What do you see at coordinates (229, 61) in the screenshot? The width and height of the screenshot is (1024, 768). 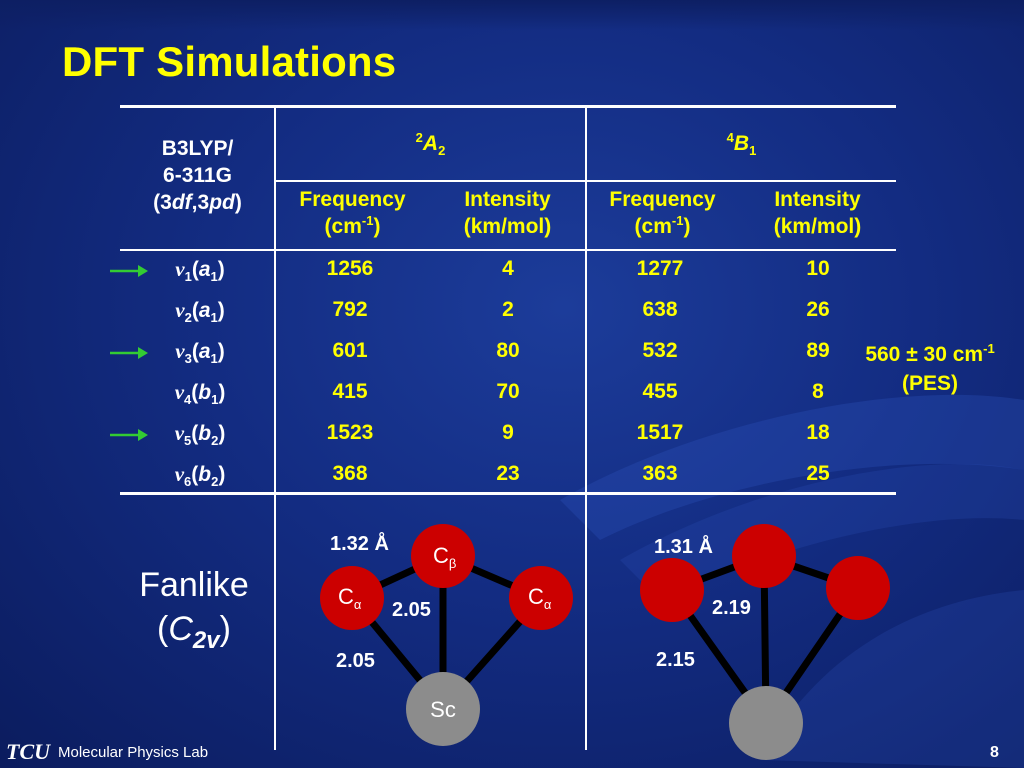 I see `slide-title: DFT Simulations` at bounding box center [229, 61].